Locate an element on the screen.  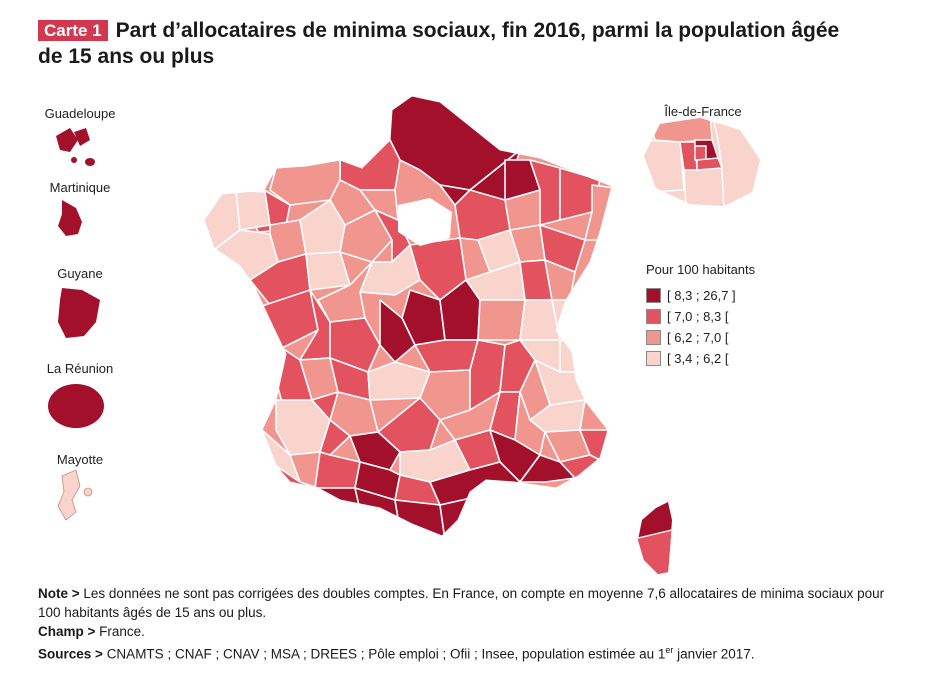
legend-item-1: [ 8,3 ; 26,7 ] is located at coordinates (700, 295).